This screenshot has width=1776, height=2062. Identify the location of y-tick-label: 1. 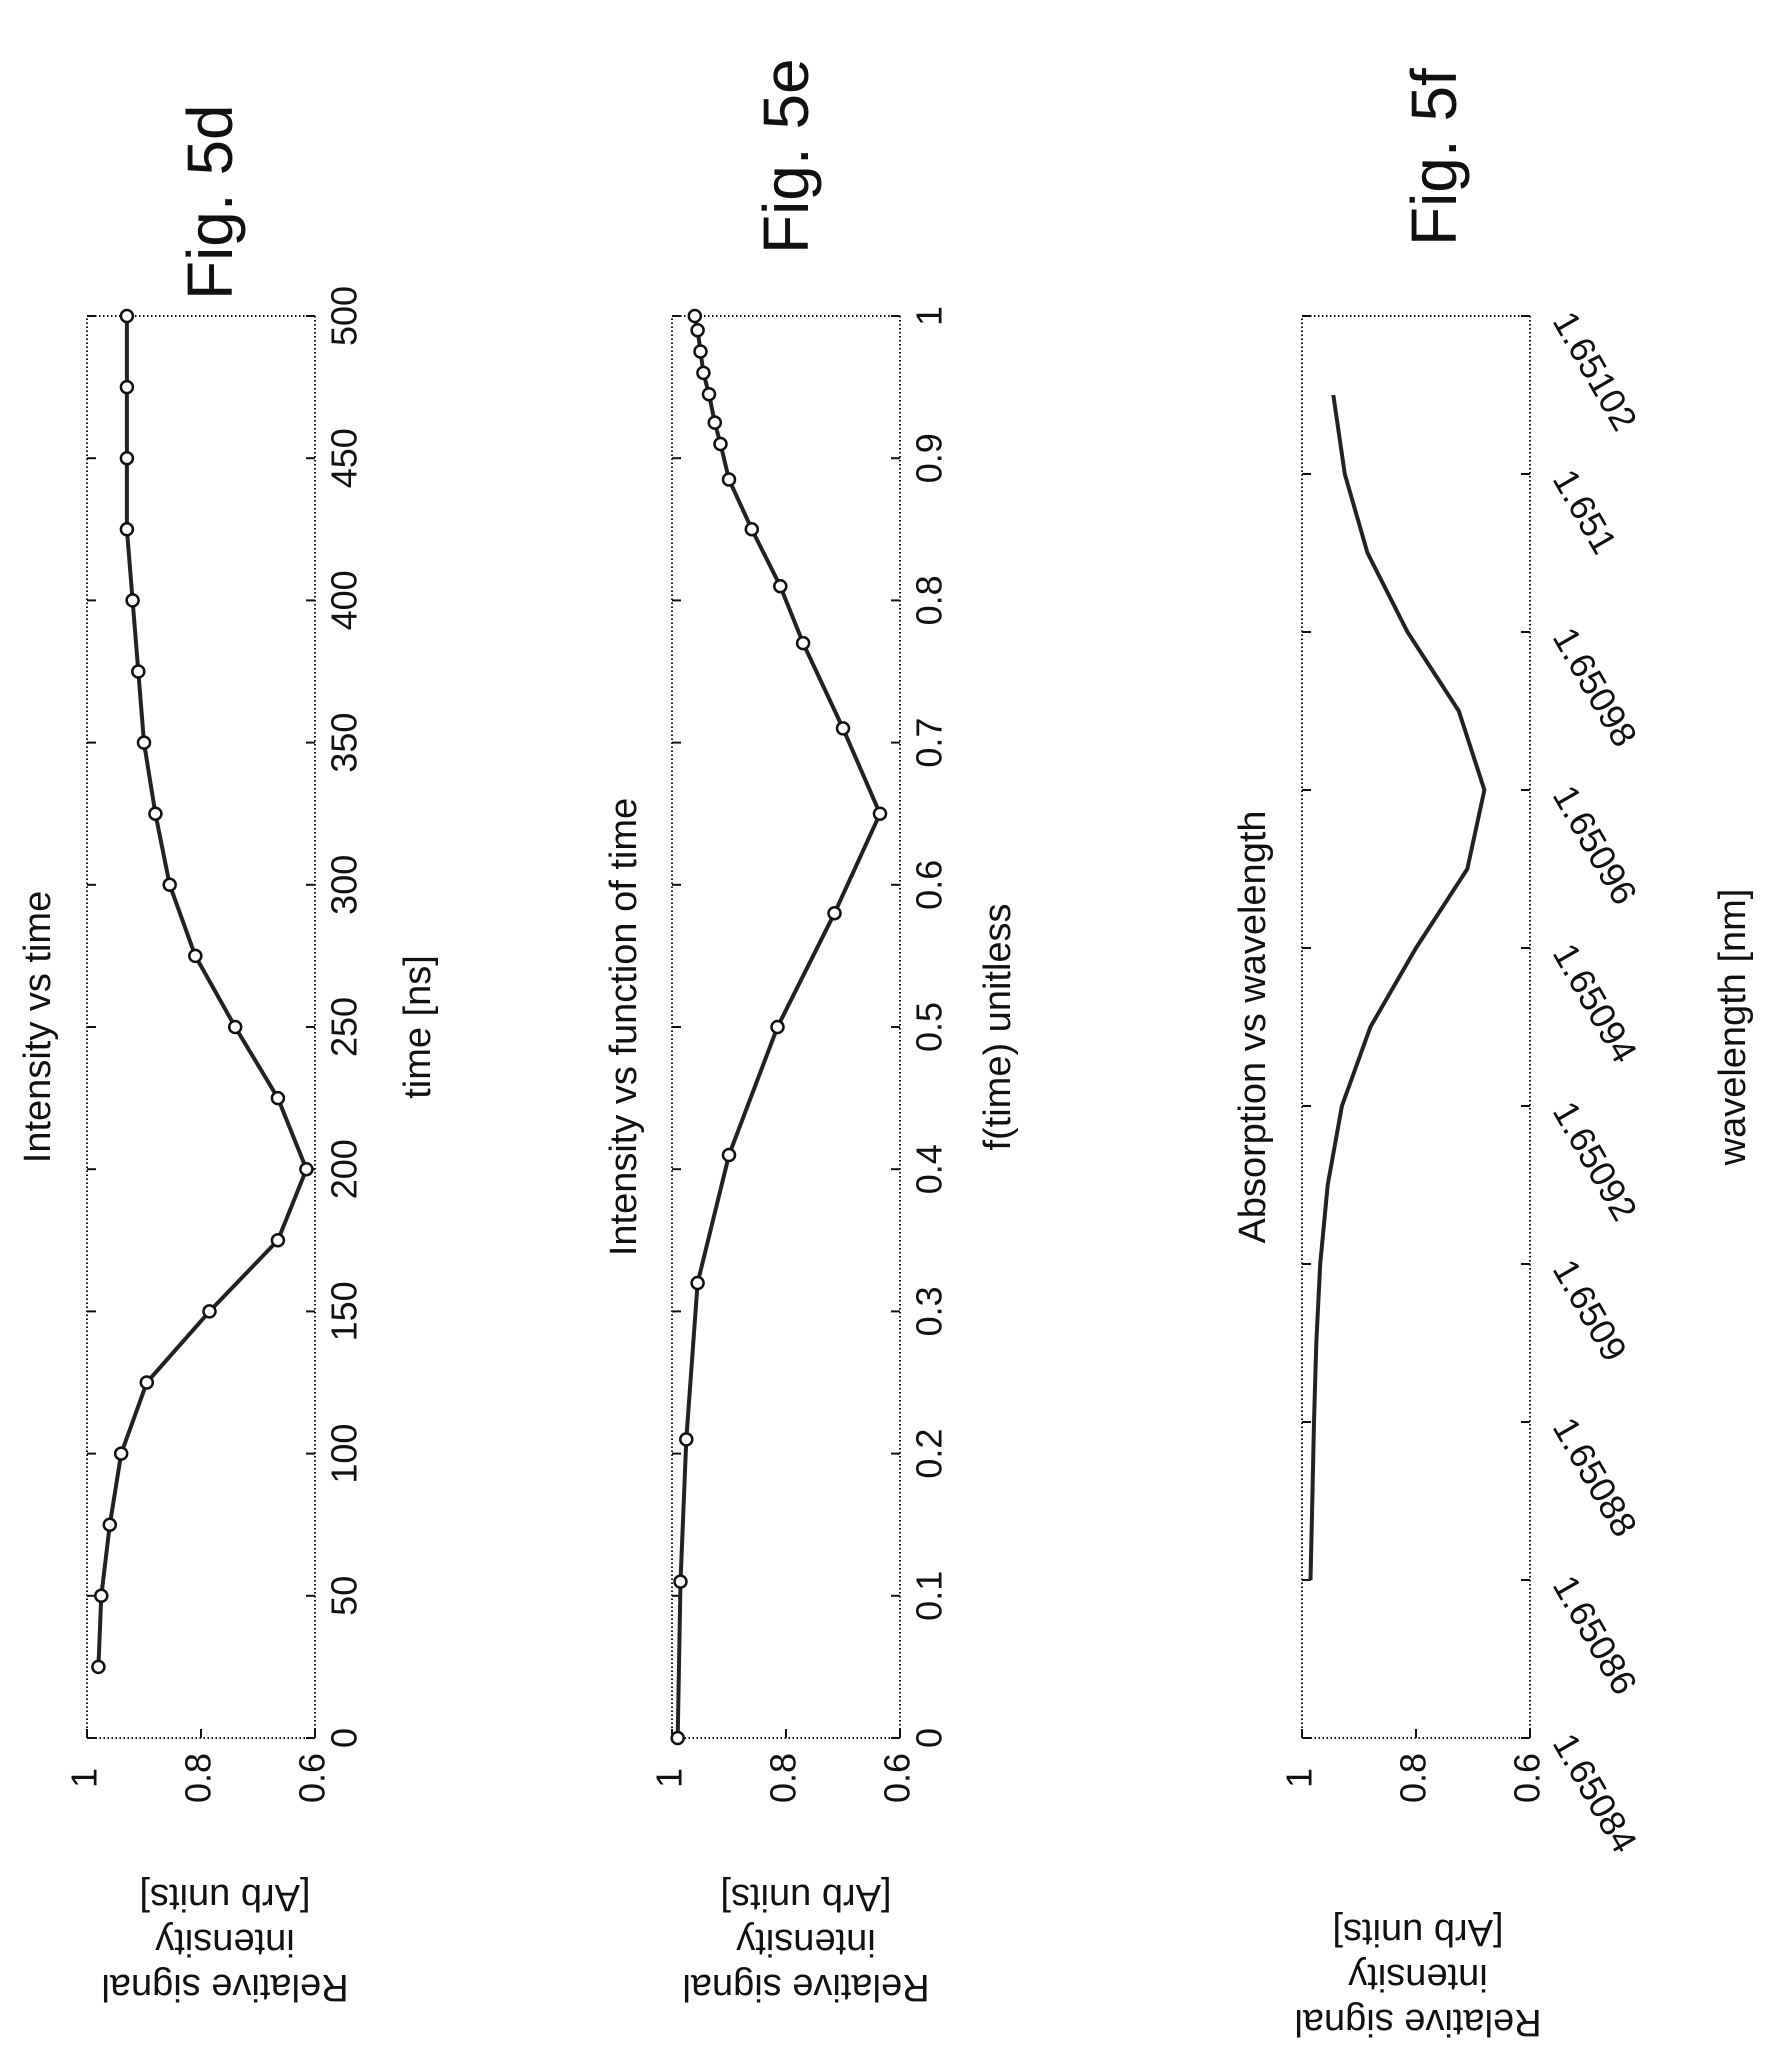
(84, 1778).